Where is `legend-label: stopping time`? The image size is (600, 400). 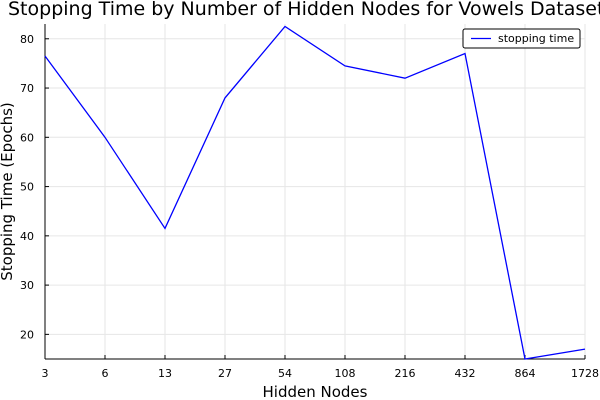
legend-label: stopping time is located at coordinates (536, 38).